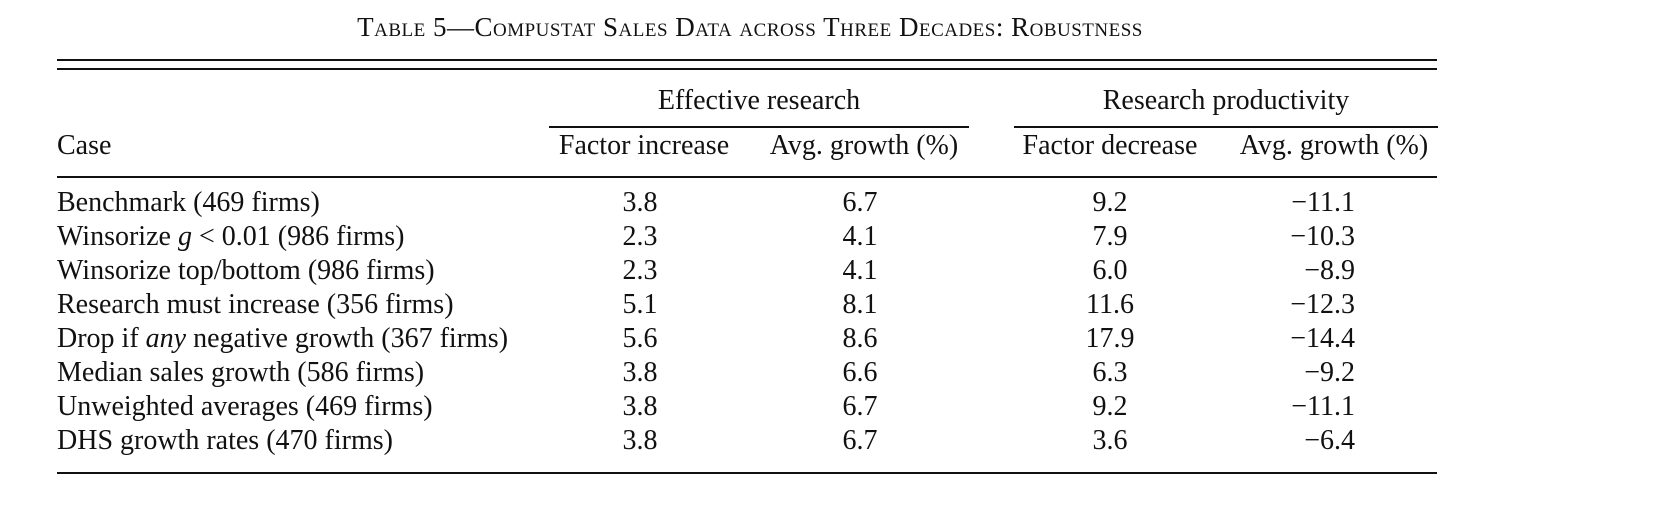  I want to click on factor-decrease-cell: 6.3, so click(1110, 372).